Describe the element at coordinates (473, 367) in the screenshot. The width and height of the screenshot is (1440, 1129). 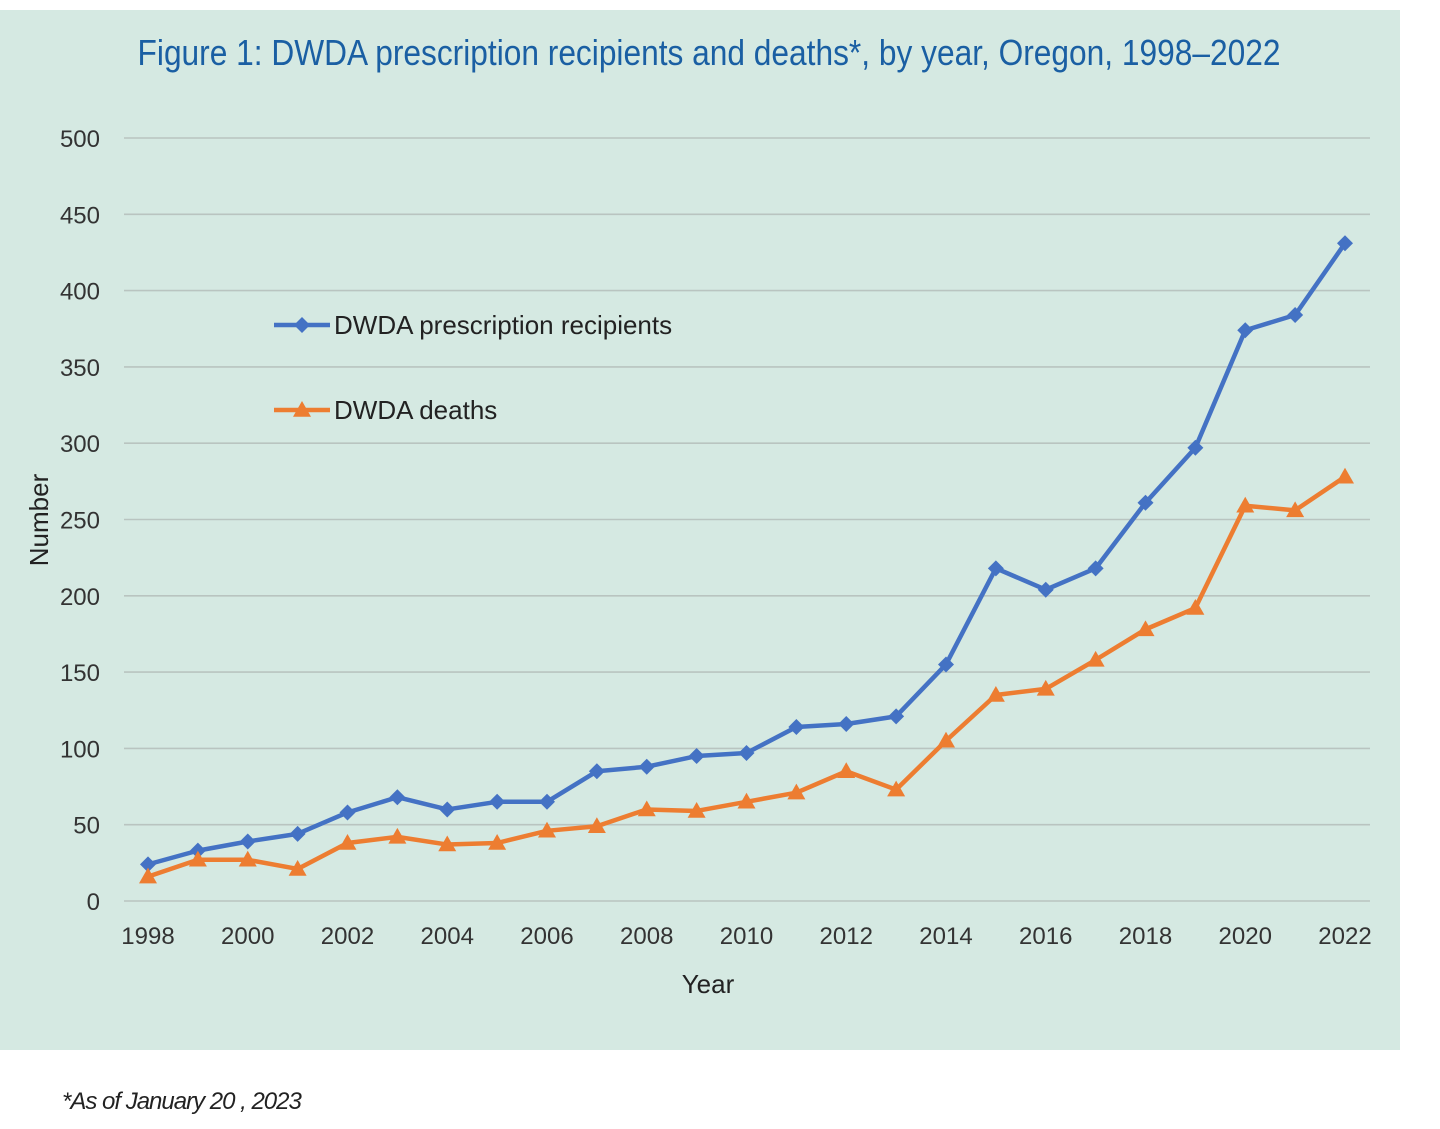
I see `legend: DWDA prescription recipients DWDA deaths` at that location.